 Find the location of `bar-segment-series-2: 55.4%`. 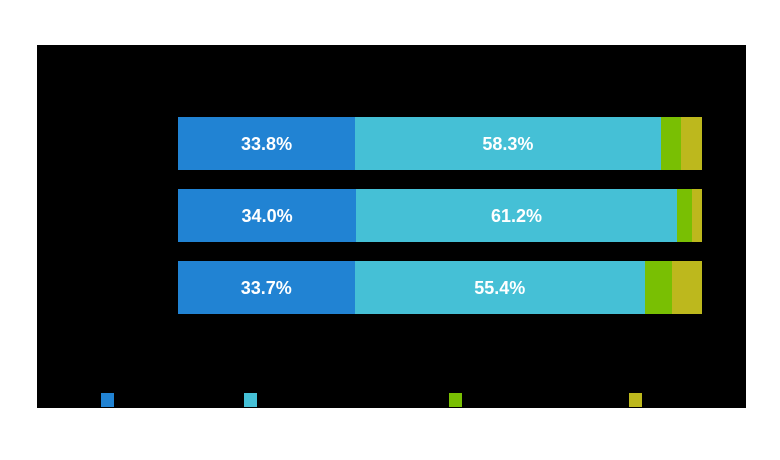

bar-segment-series-2: 55.4% is located at coordinates (499, 287).